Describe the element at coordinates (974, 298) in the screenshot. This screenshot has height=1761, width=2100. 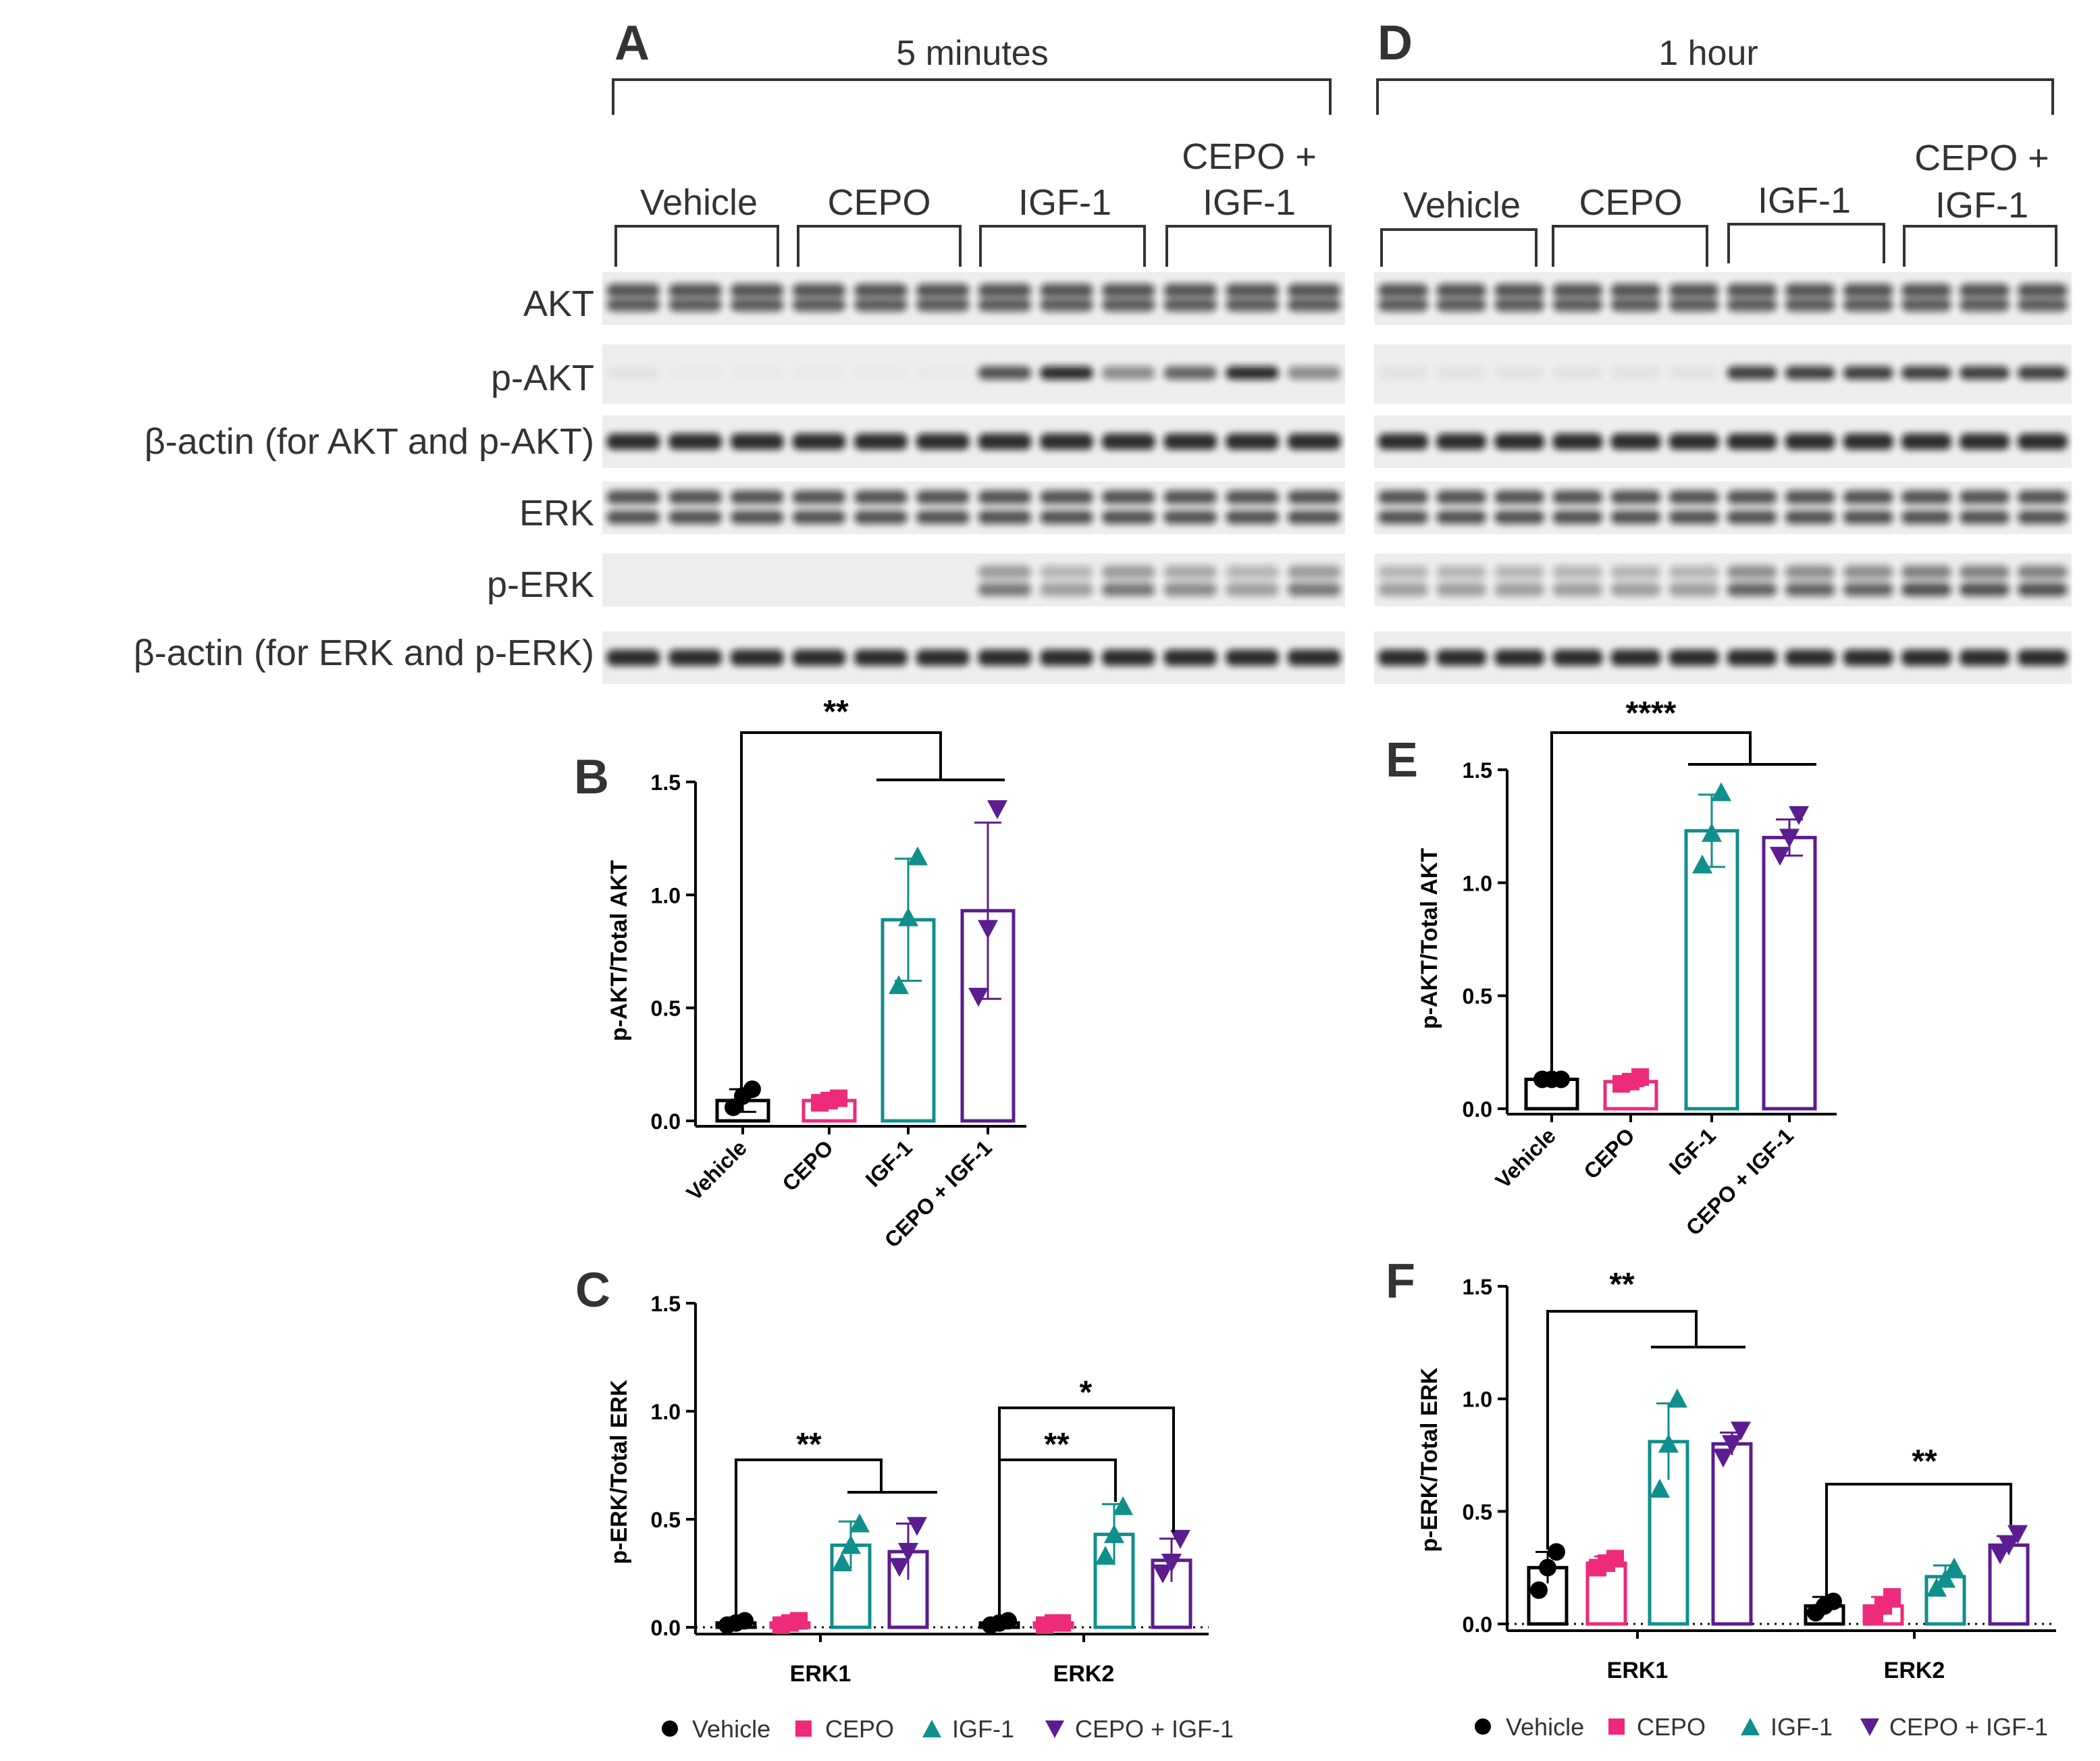
I see `panel-a-strip-akt` at that location.